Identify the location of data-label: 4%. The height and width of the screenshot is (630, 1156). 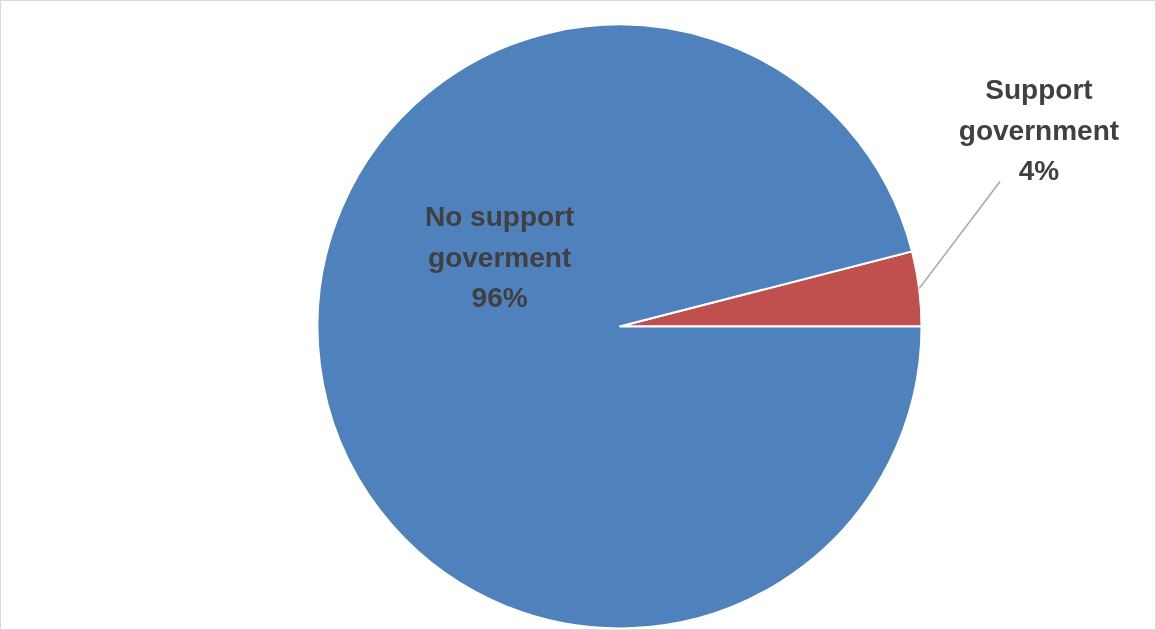
(1039, 170).